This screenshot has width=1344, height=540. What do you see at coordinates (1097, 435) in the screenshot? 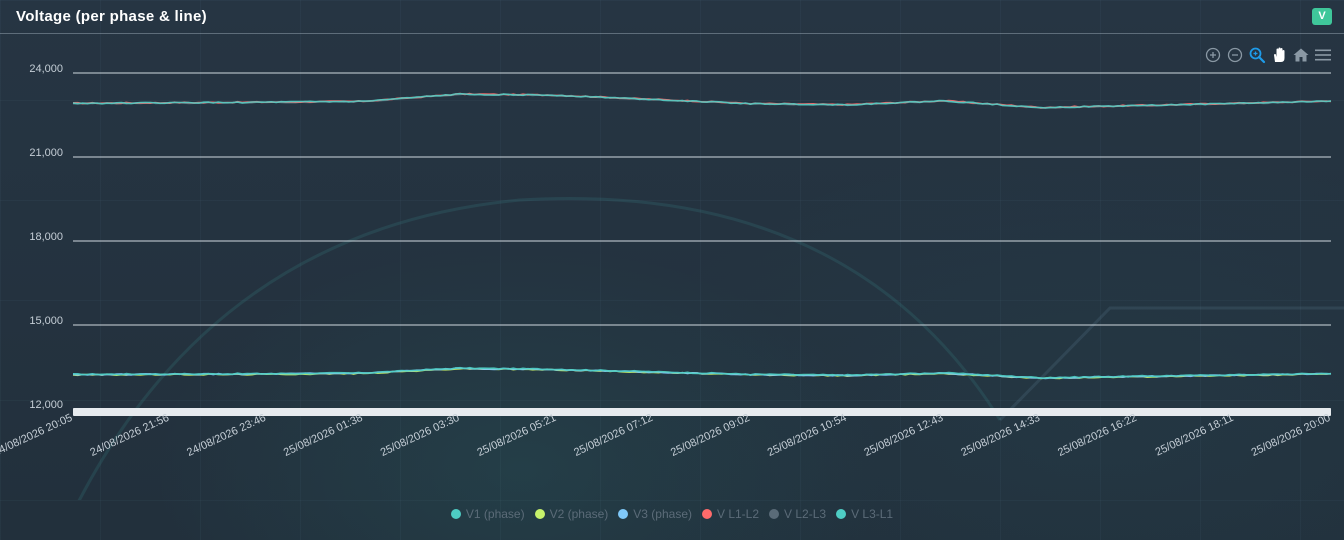
I see `x-tick-label: 25/08/2026 16:22` at bounding box center [1097, 435].